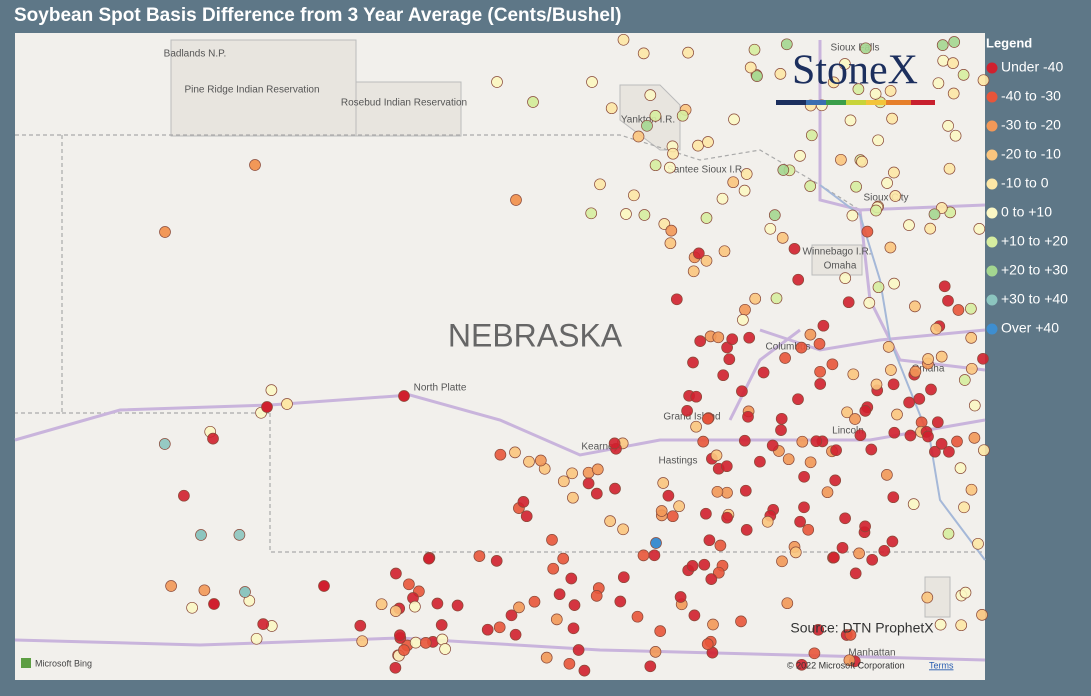  I want to click on logo-stripe, so click(855, 102).